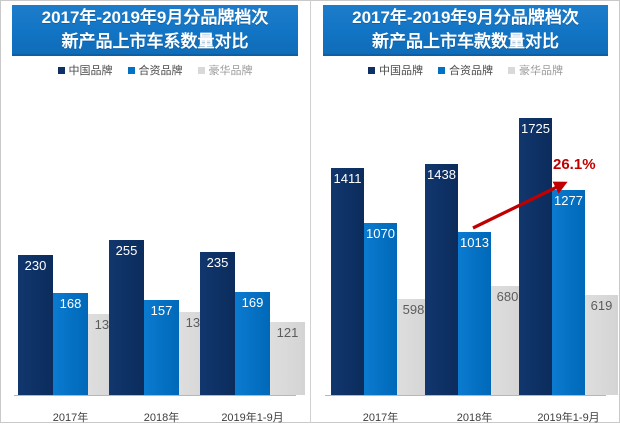  Describe the element at coordinates (465, 41) in the screenshot. I see `chart-right-title-line2: 新产品上市车款数量对比` at that location.